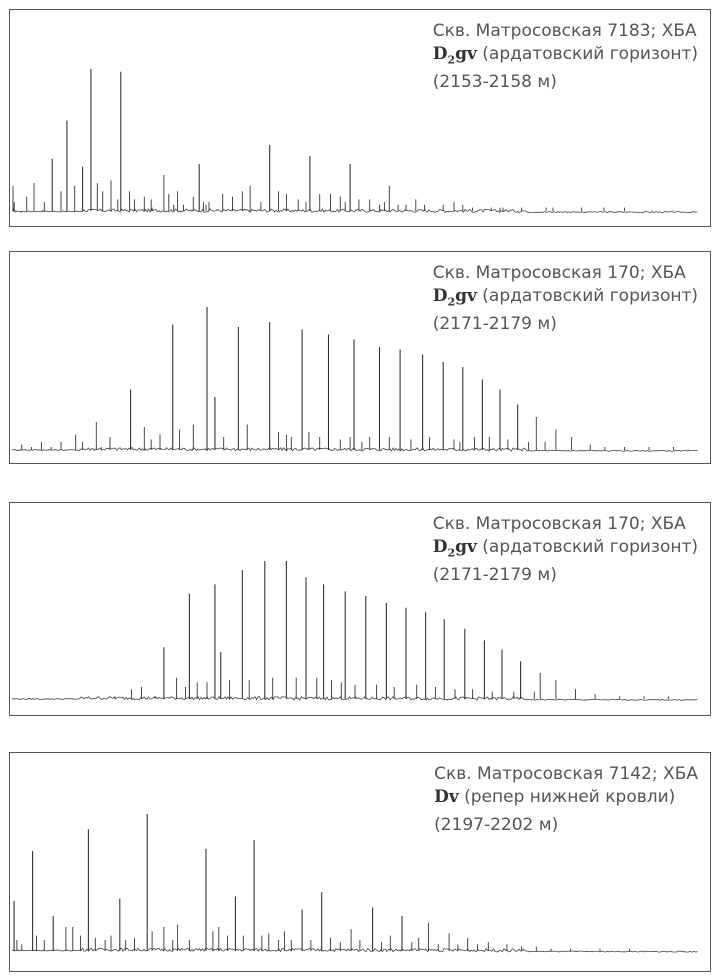  Describe the element at coordinates (494, 82) in the screenshot. I see `depth-label: (2153-2158 м)` at that location.